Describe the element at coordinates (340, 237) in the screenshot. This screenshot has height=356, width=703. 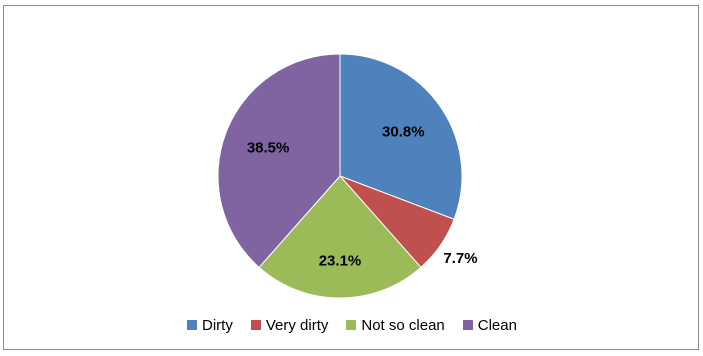
I see `pie-slice-not-so-clean` at that location.